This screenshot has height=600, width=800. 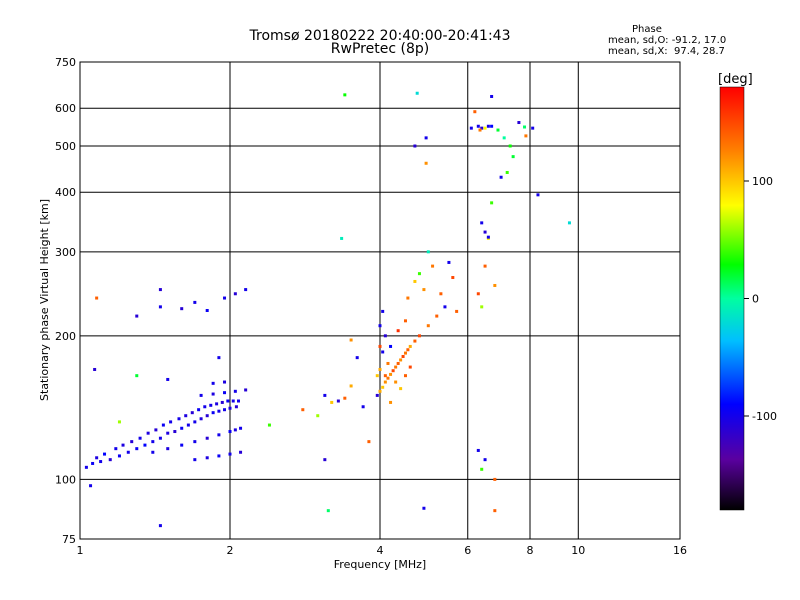 What do you see at coordinates (65, 336) in the screenshot?
I see `y-tick-label: 200` at bounding box center [65, 336].